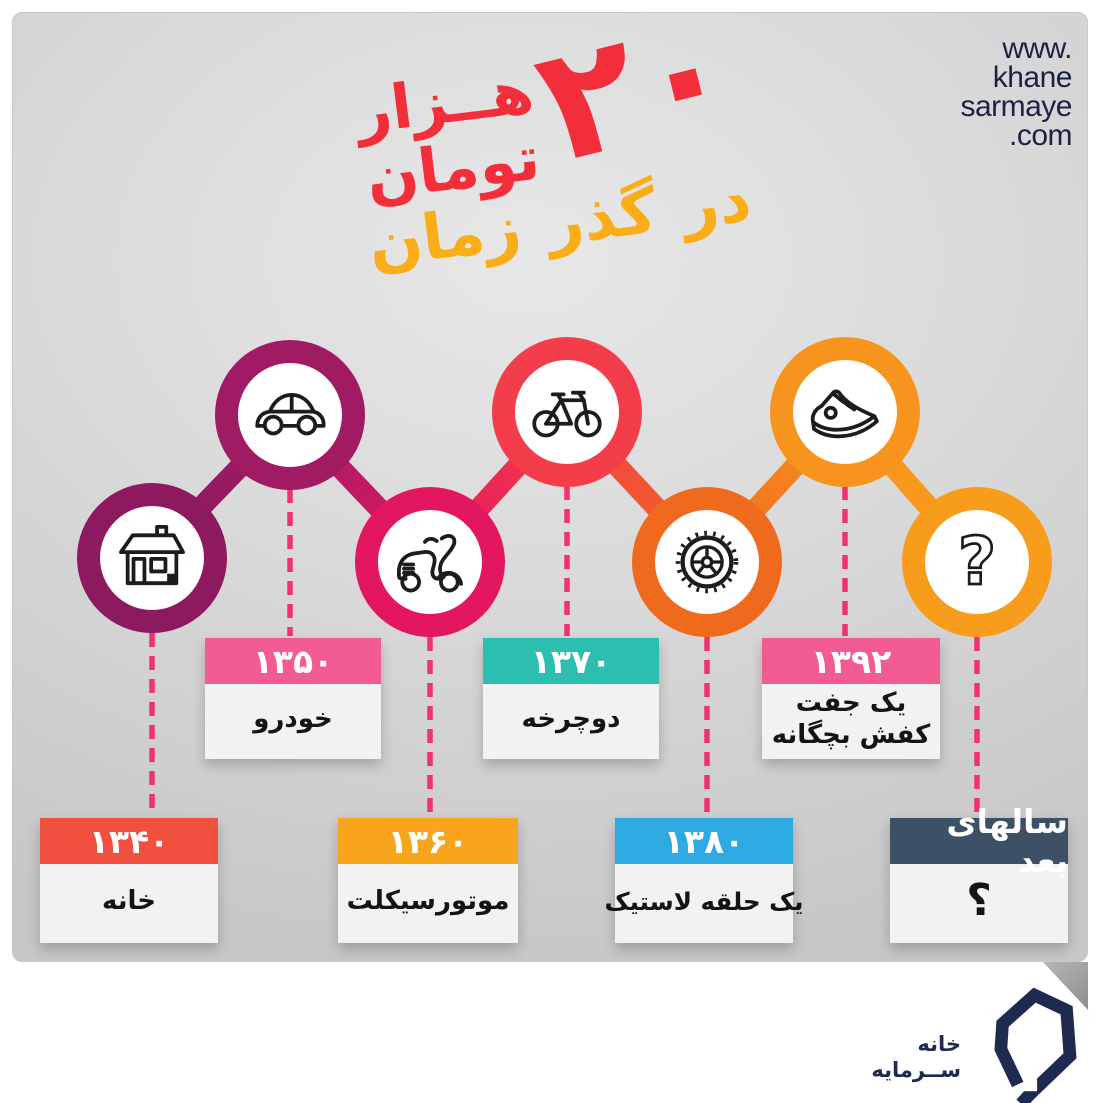 The height and width of the screenshot is (1103, 1100). I want to click on year-card-label: خودرو, so click(293, 721).